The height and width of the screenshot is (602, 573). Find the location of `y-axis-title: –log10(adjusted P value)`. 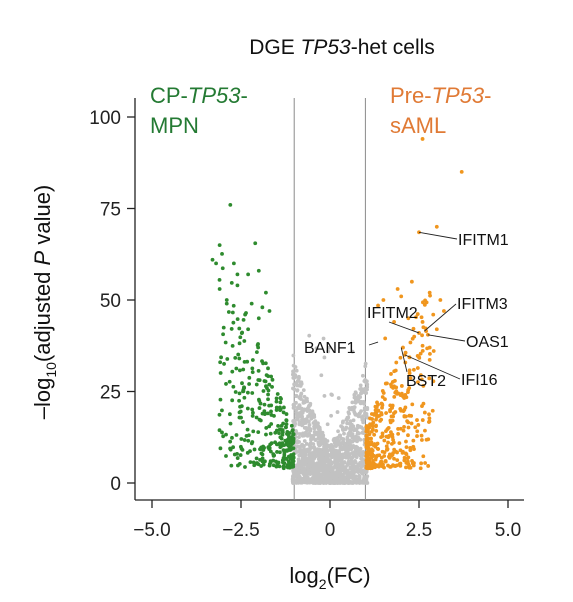

y-axis-title: –log10(adjusted P value) is located at coordinates (44, 302).